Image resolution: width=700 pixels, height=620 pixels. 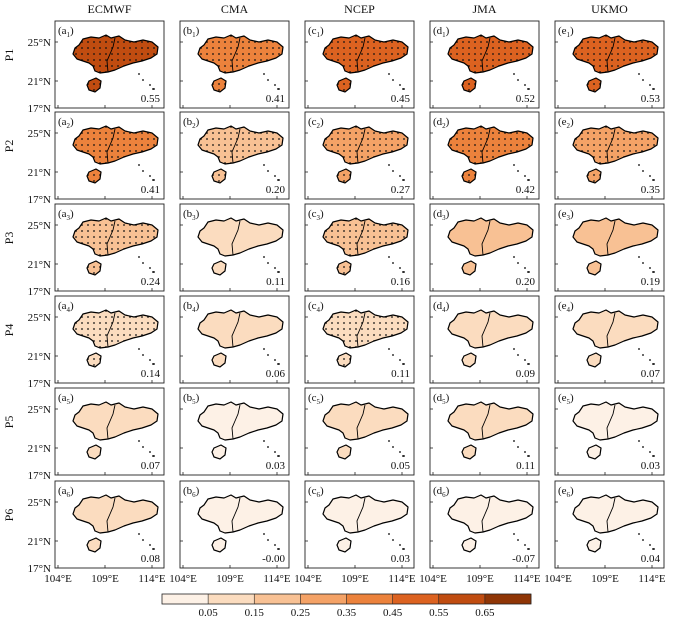 I want to click on correlation-value: 0.04, so click(x=651, y=559).